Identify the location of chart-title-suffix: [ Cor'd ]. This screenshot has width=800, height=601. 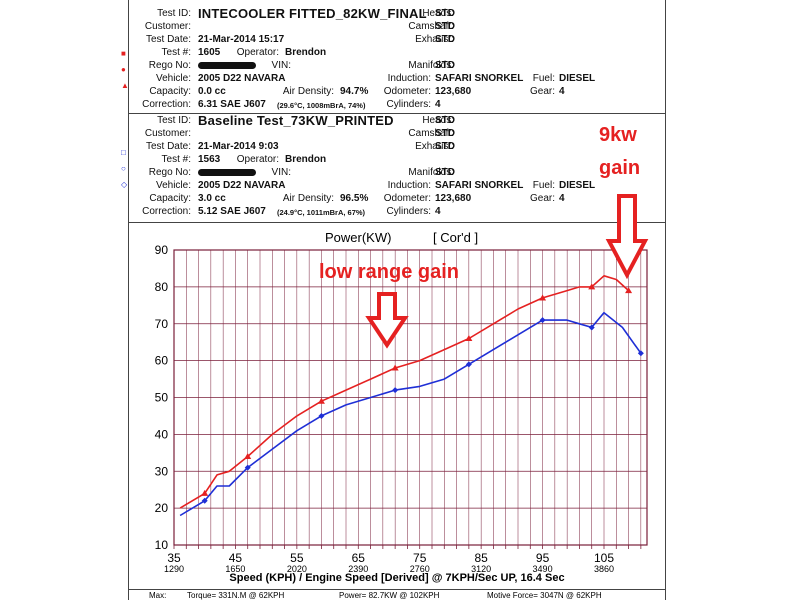
(455, 237).